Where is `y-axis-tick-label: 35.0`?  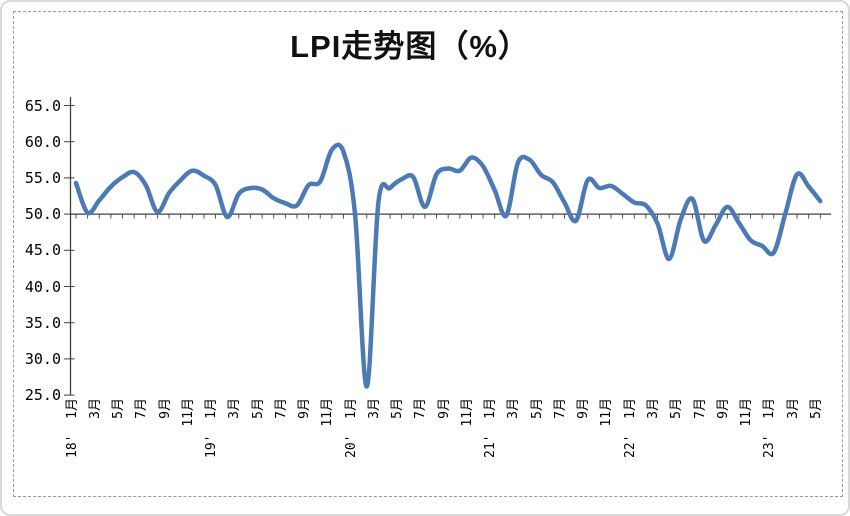
y-axis-tick-label: 35.0 is located at coordinates (42, 322).